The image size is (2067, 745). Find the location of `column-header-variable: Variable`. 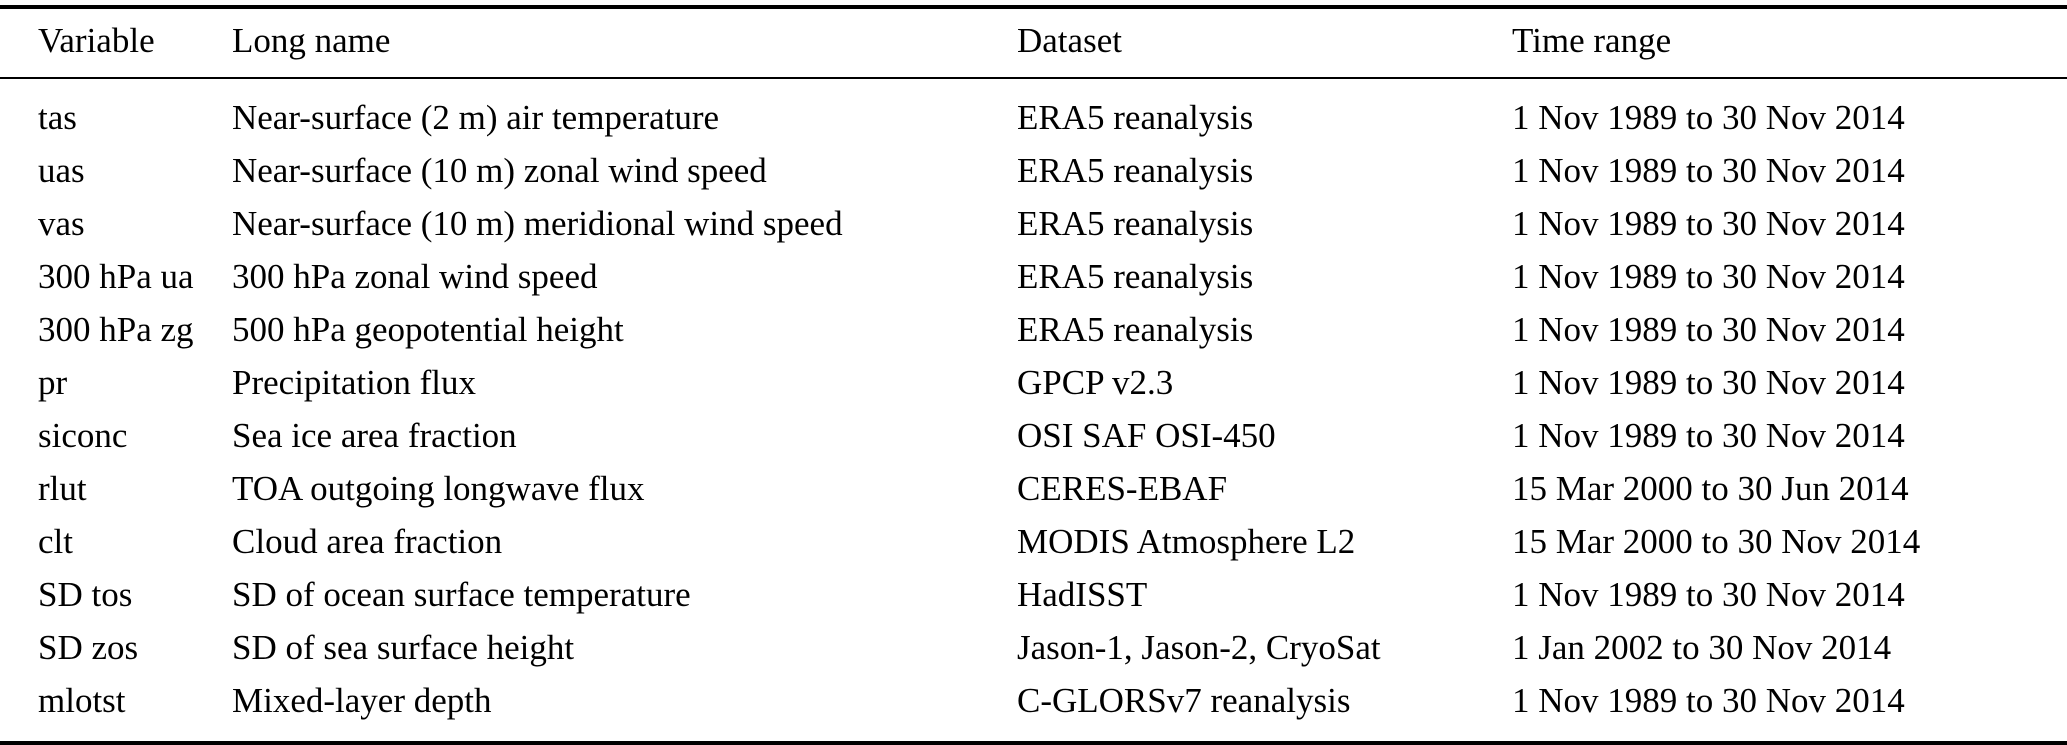

column-header-variable: Variable is located at coordinates (116, 43).